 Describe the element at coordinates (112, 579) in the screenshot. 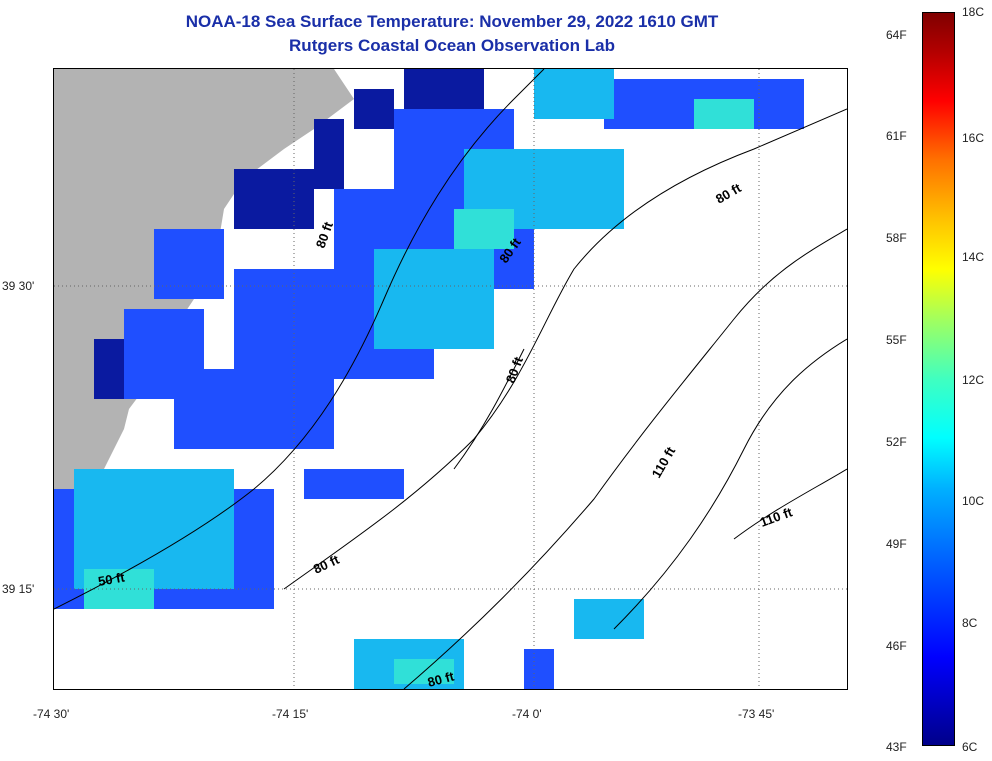

I see `contour-label: 50 ft` at that location.